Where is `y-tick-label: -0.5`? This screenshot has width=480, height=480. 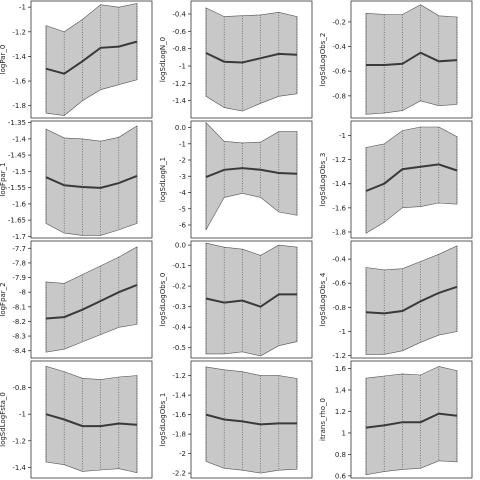 y-tick-label: -0.5 is located at coordinates (179, 348).